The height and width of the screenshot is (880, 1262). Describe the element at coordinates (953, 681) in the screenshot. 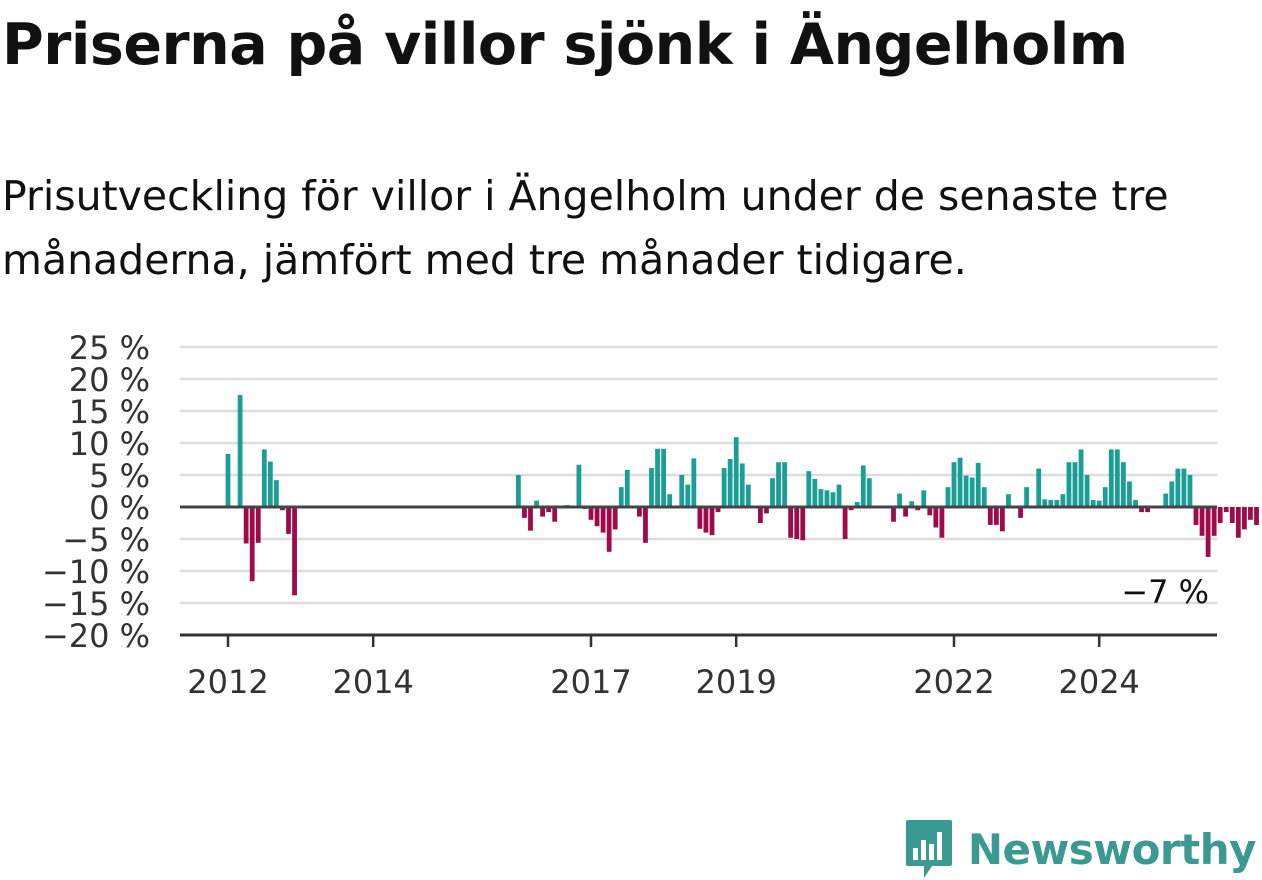

I see `x-tick-label: 2022` at that location.